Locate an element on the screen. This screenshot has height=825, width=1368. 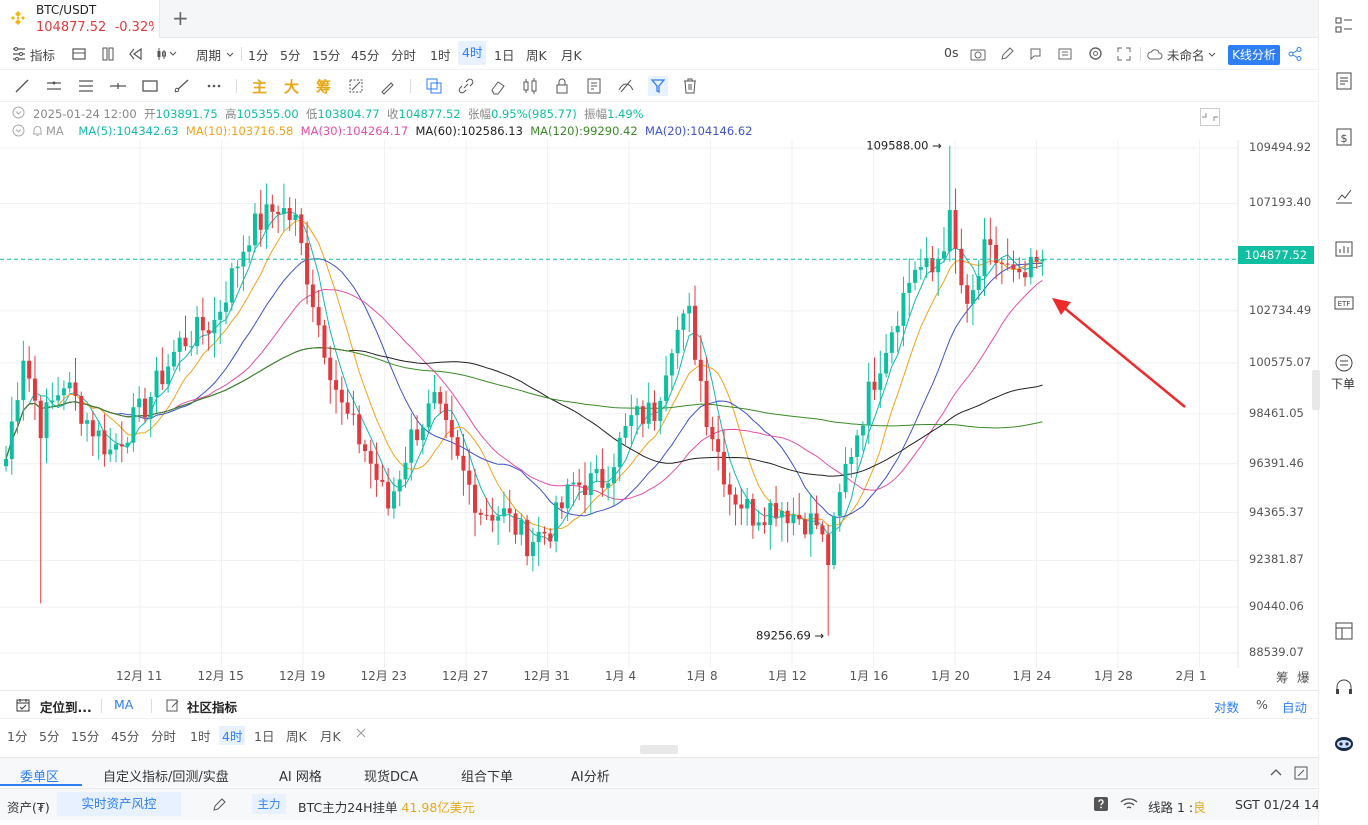
trash-icon is located at coordinates (690, 86).